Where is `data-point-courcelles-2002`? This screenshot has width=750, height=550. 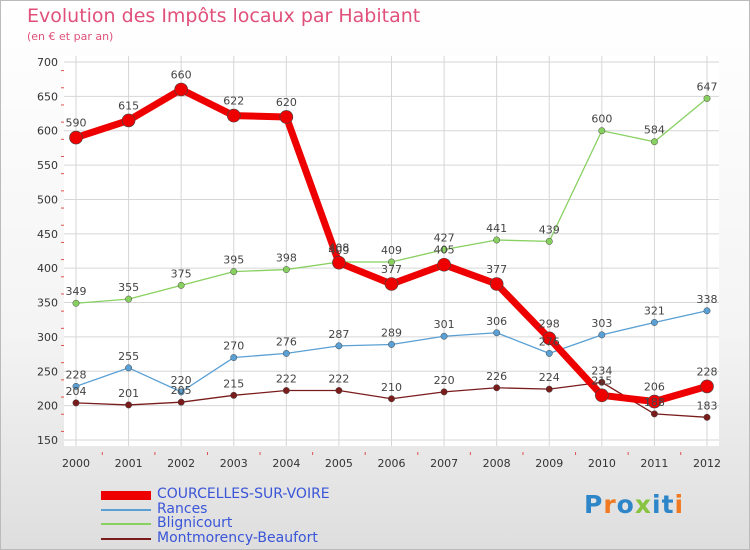 data-point-courcelles-2002 is located at coordinates (181, 89).